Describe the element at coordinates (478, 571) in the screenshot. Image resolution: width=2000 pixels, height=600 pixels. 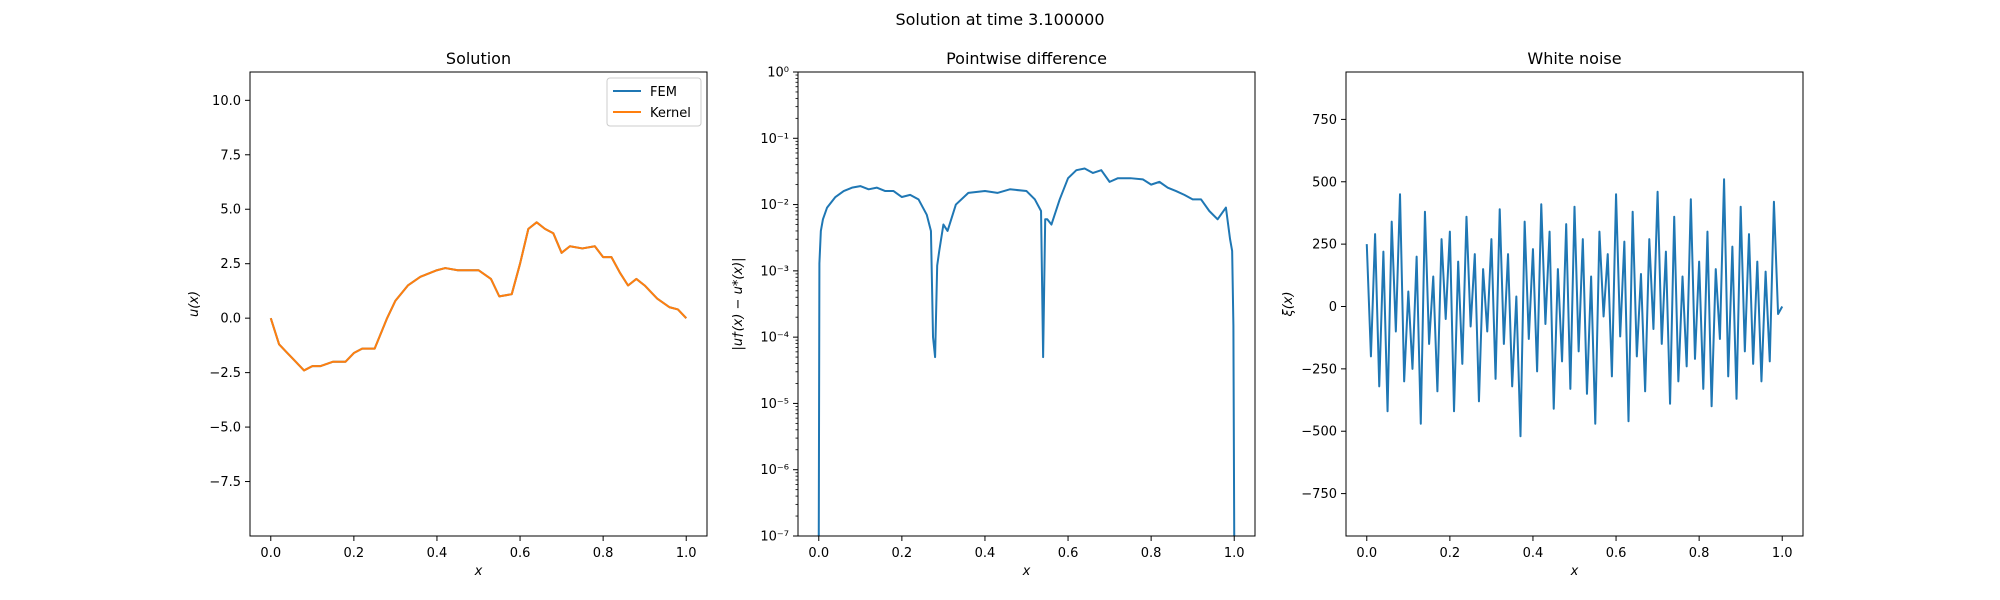
I see `panel-solution-xlabel: x` at that location.